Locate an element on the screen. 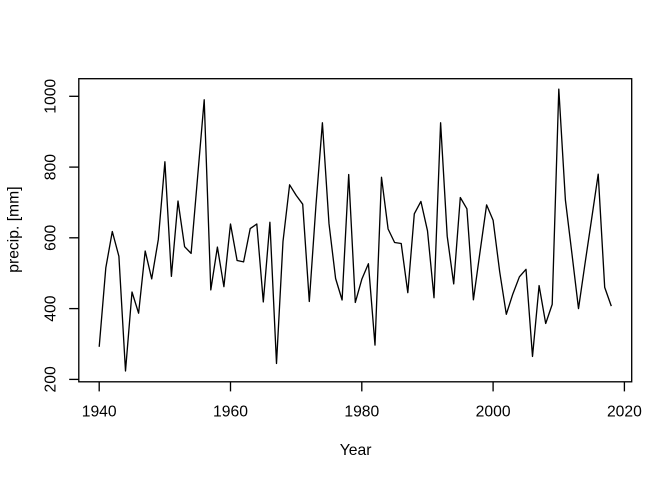 The image size is (672, 480). svg-text: precip. [mm] is located at coordinates (13, 229).